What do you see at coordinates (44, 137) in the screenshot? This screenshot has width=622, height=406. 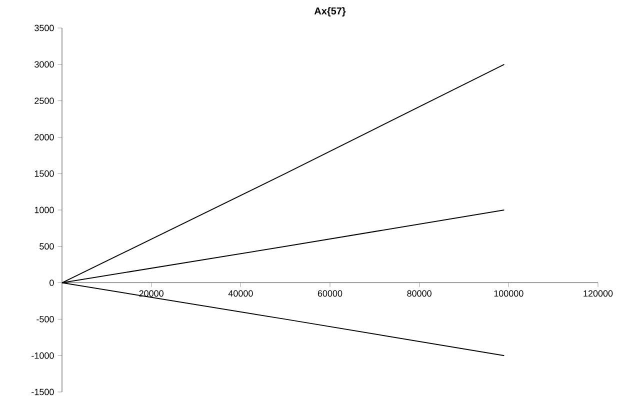 I see `y-tick-label: 2000` at bounding box center [44, 137].